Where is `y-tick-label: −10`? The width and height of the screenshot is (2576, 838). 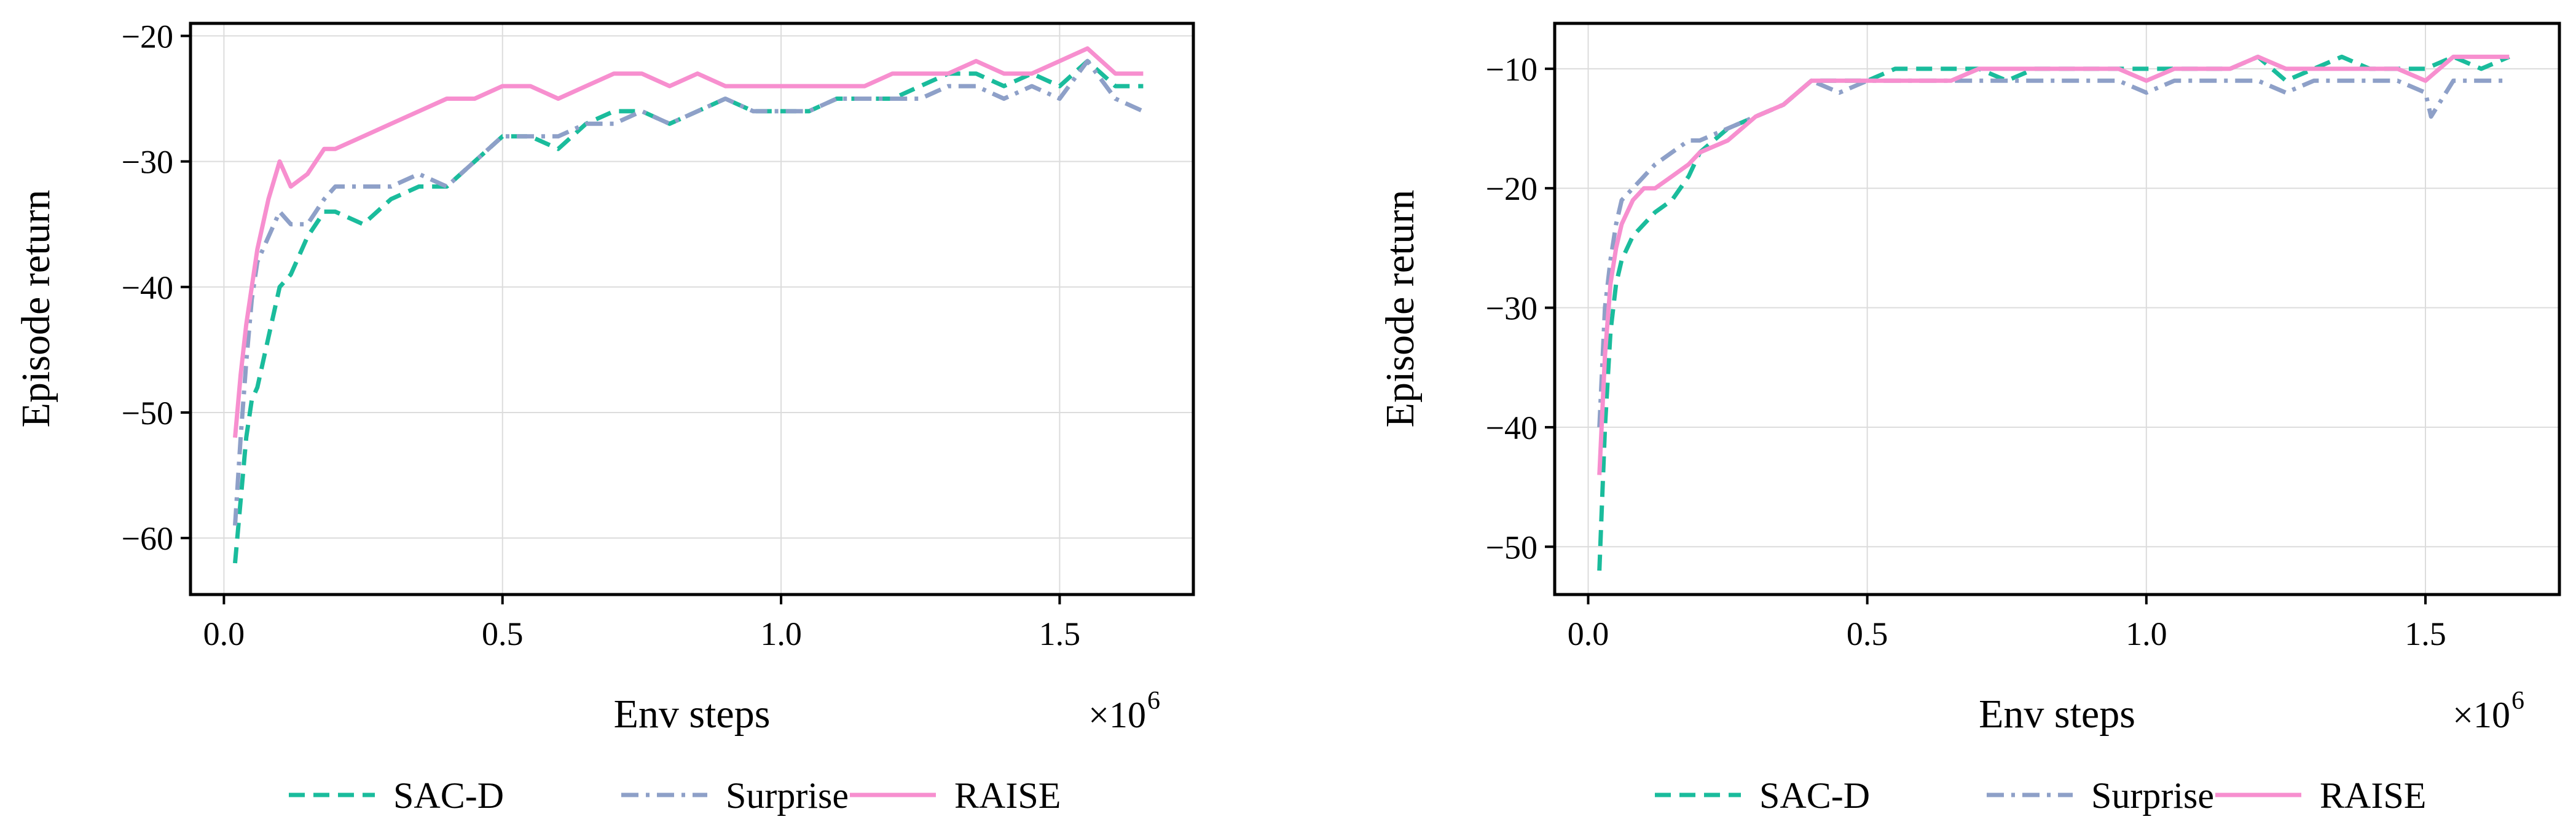 y-tick-label: −10 is located at coordinates (1511, 70).